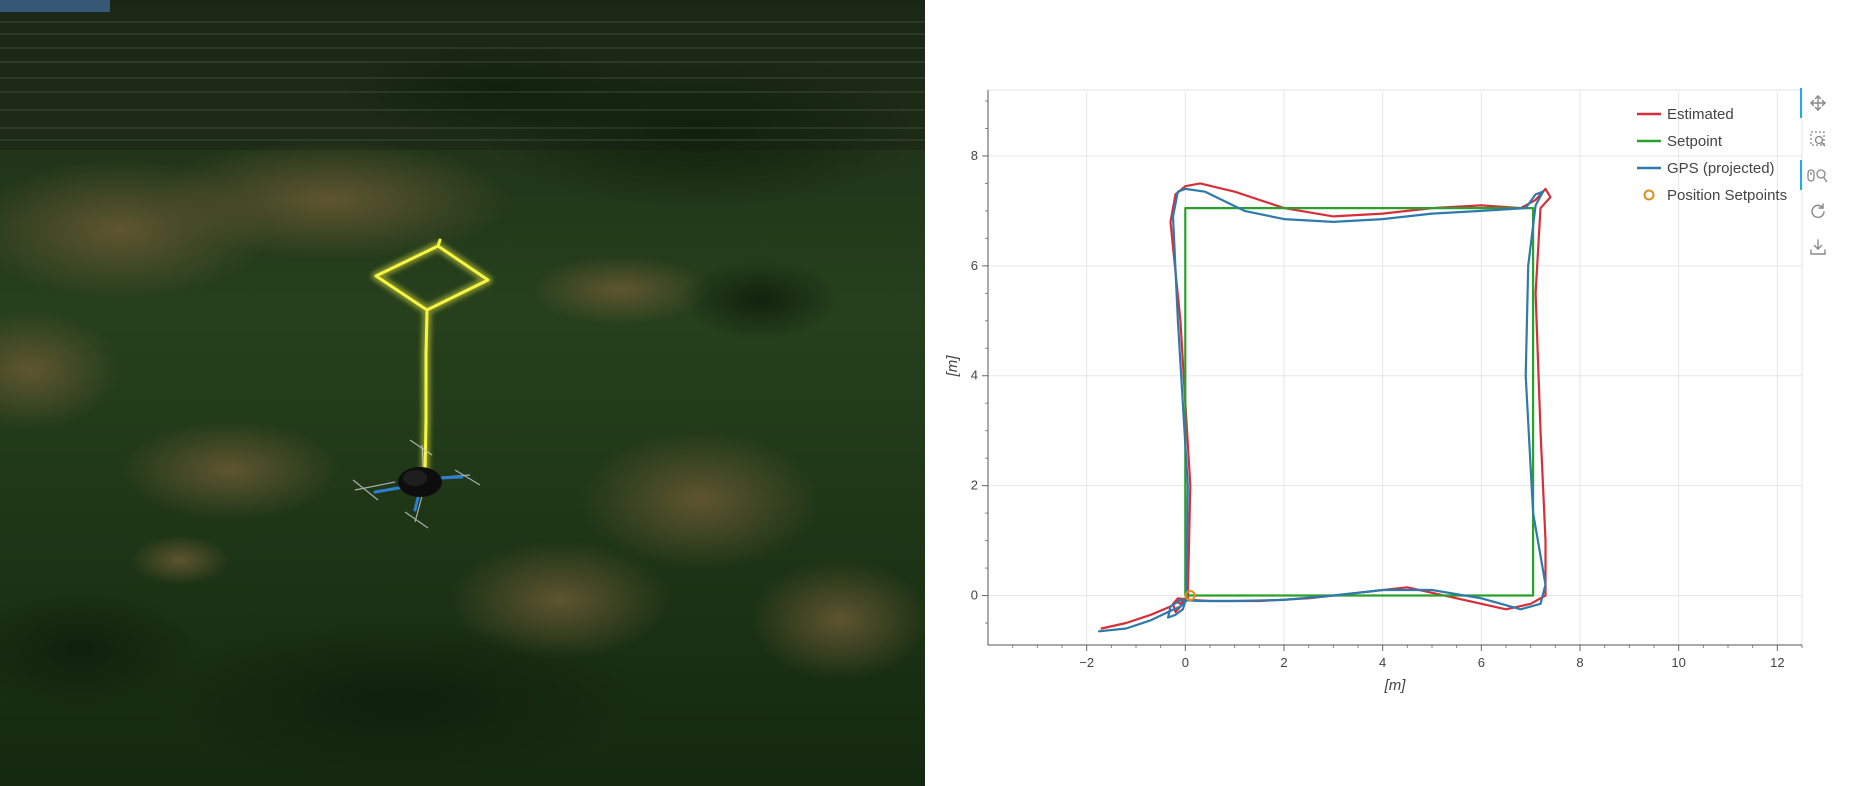 Image resolution: width=1850 pixels, height=786 pixels. What do you see at coordinates (1382, 662) in the screenshot?
I see `x-tick-label: 4` at bounding box center [1382, 662].